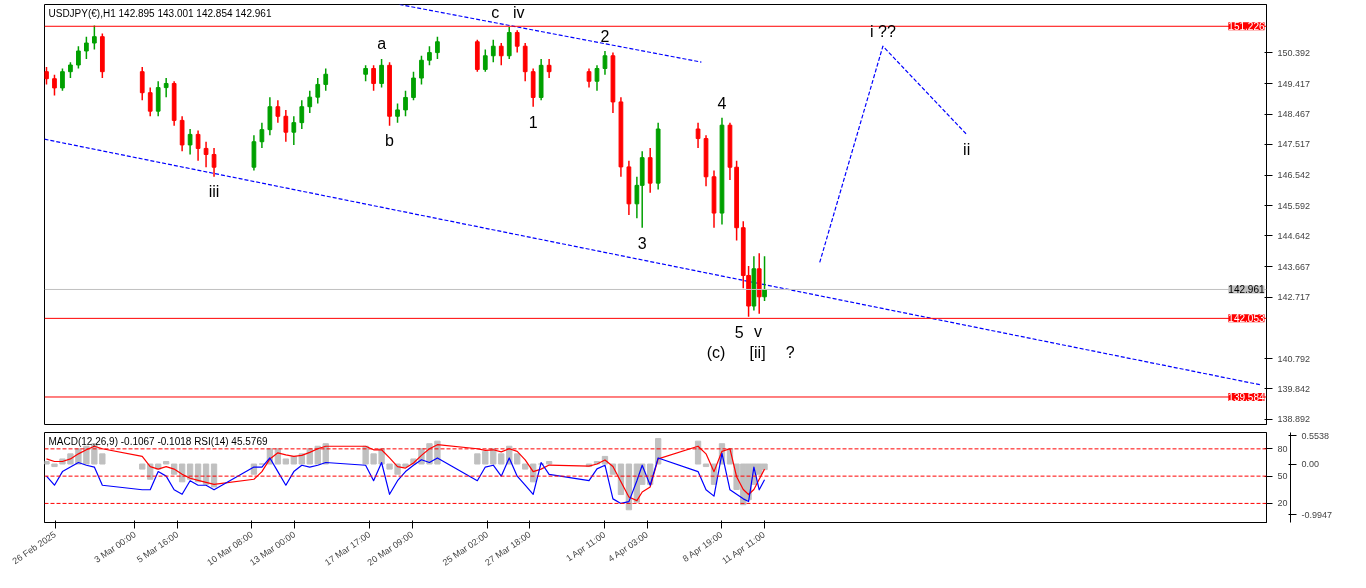 This screenshot has height=588, width=1366. I want to click on ref-line-label: 142.961, so click(1246, 290).